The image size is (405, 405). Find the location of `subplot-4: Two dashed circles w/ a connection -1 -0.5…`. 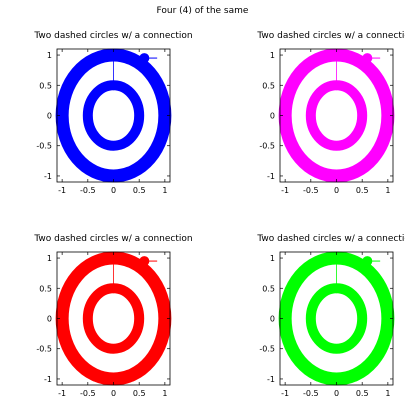

subplot-4: Two dashed circles w/ a connection -1 -0.5… is located at coordinates (330, 316).